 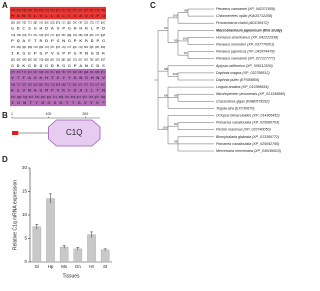 What do you see at coordinates (247, 123) in the screenshot?
I see `taxon-label: Pomacea canaliculata (XP_025080703)` at bounding box center [247, 123].